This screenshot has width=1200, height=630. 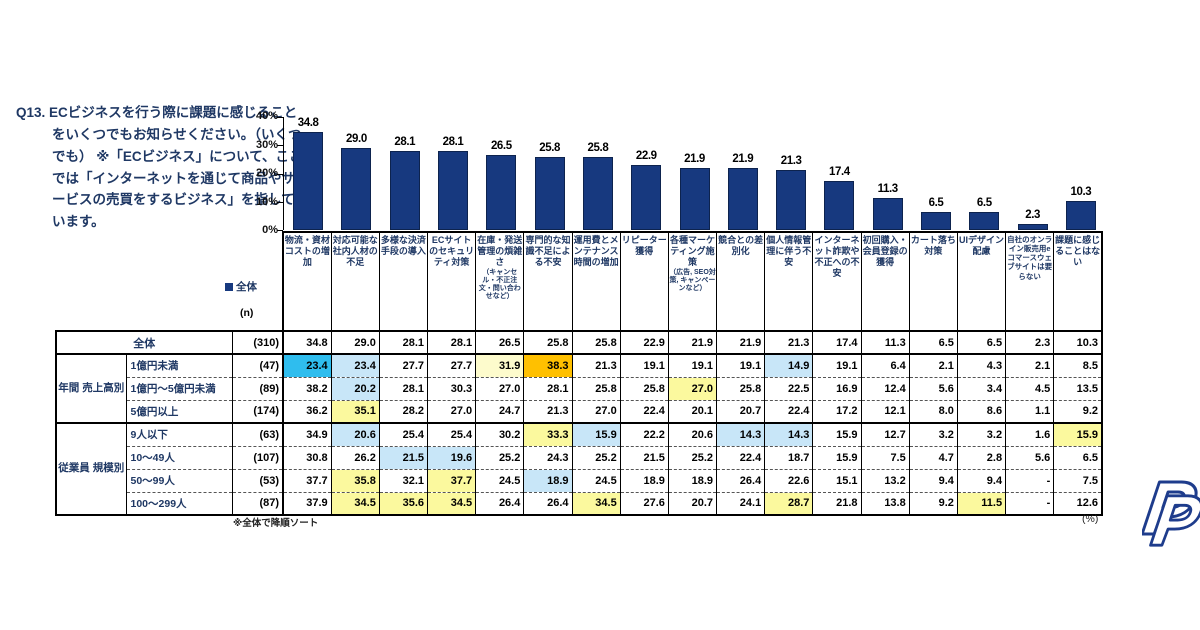 What do you see at coordinates (500, 365) in the screenshot?
I see `value-cell: 31.9` at bounding box center [500, 365].